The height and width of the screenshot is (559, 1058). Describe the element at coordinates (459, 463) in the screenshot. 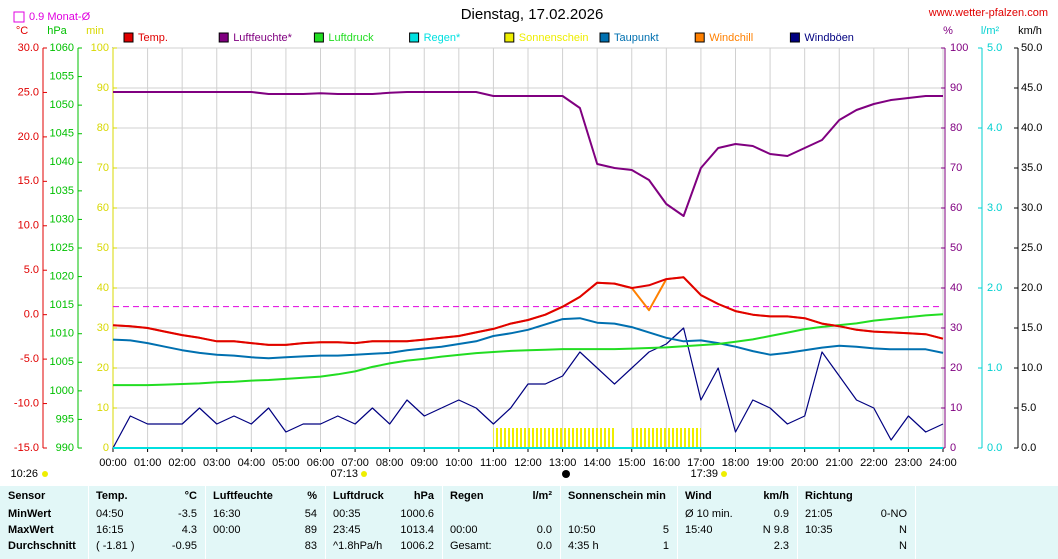

I see `x-tick-label: 10:00` at that location.